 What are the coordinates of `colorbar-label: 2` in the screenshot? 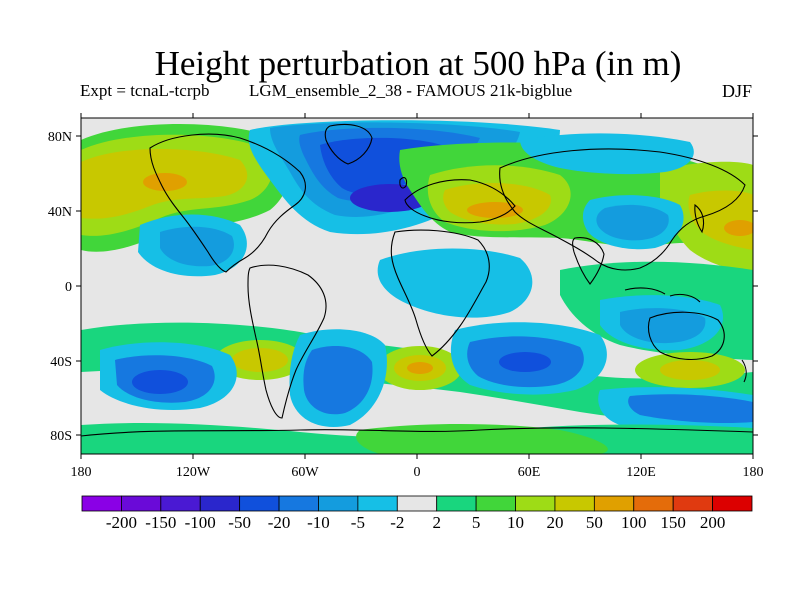 It's located at (436, 522).